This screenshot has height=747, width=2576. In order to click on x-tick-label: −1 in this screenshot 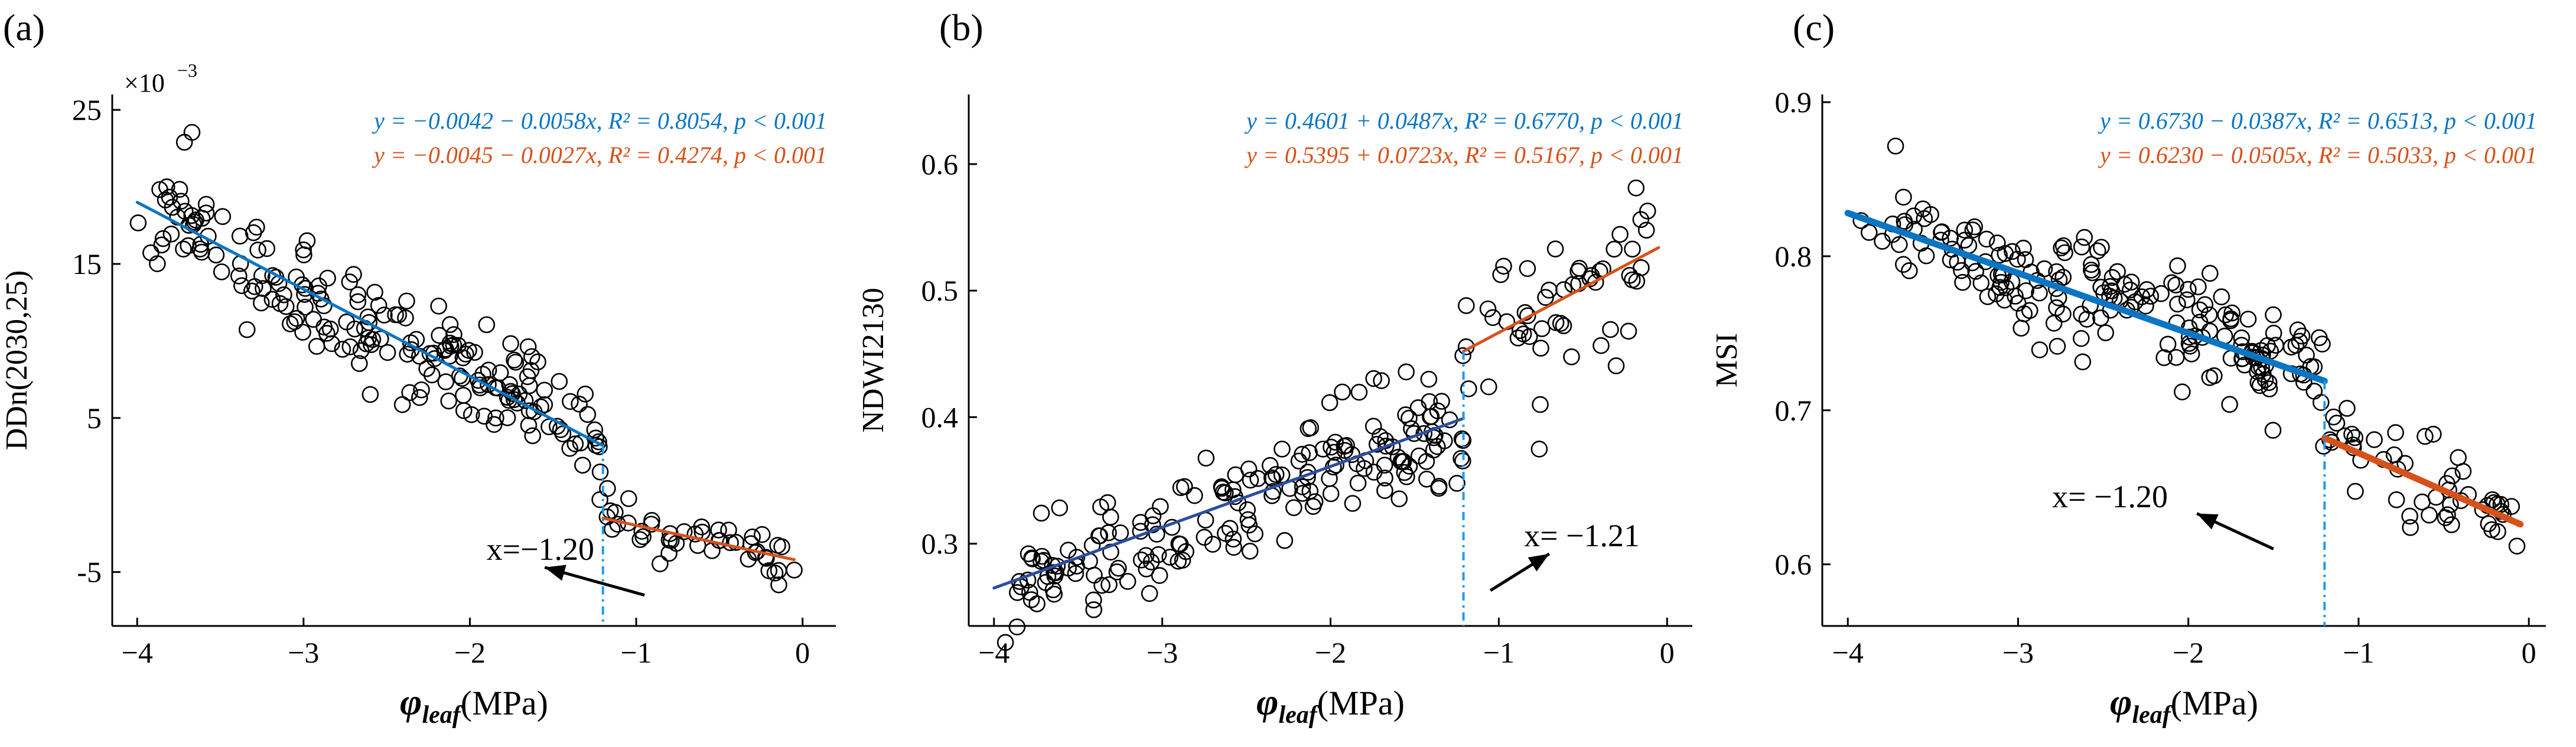, I will do `click(1499, 652)`.